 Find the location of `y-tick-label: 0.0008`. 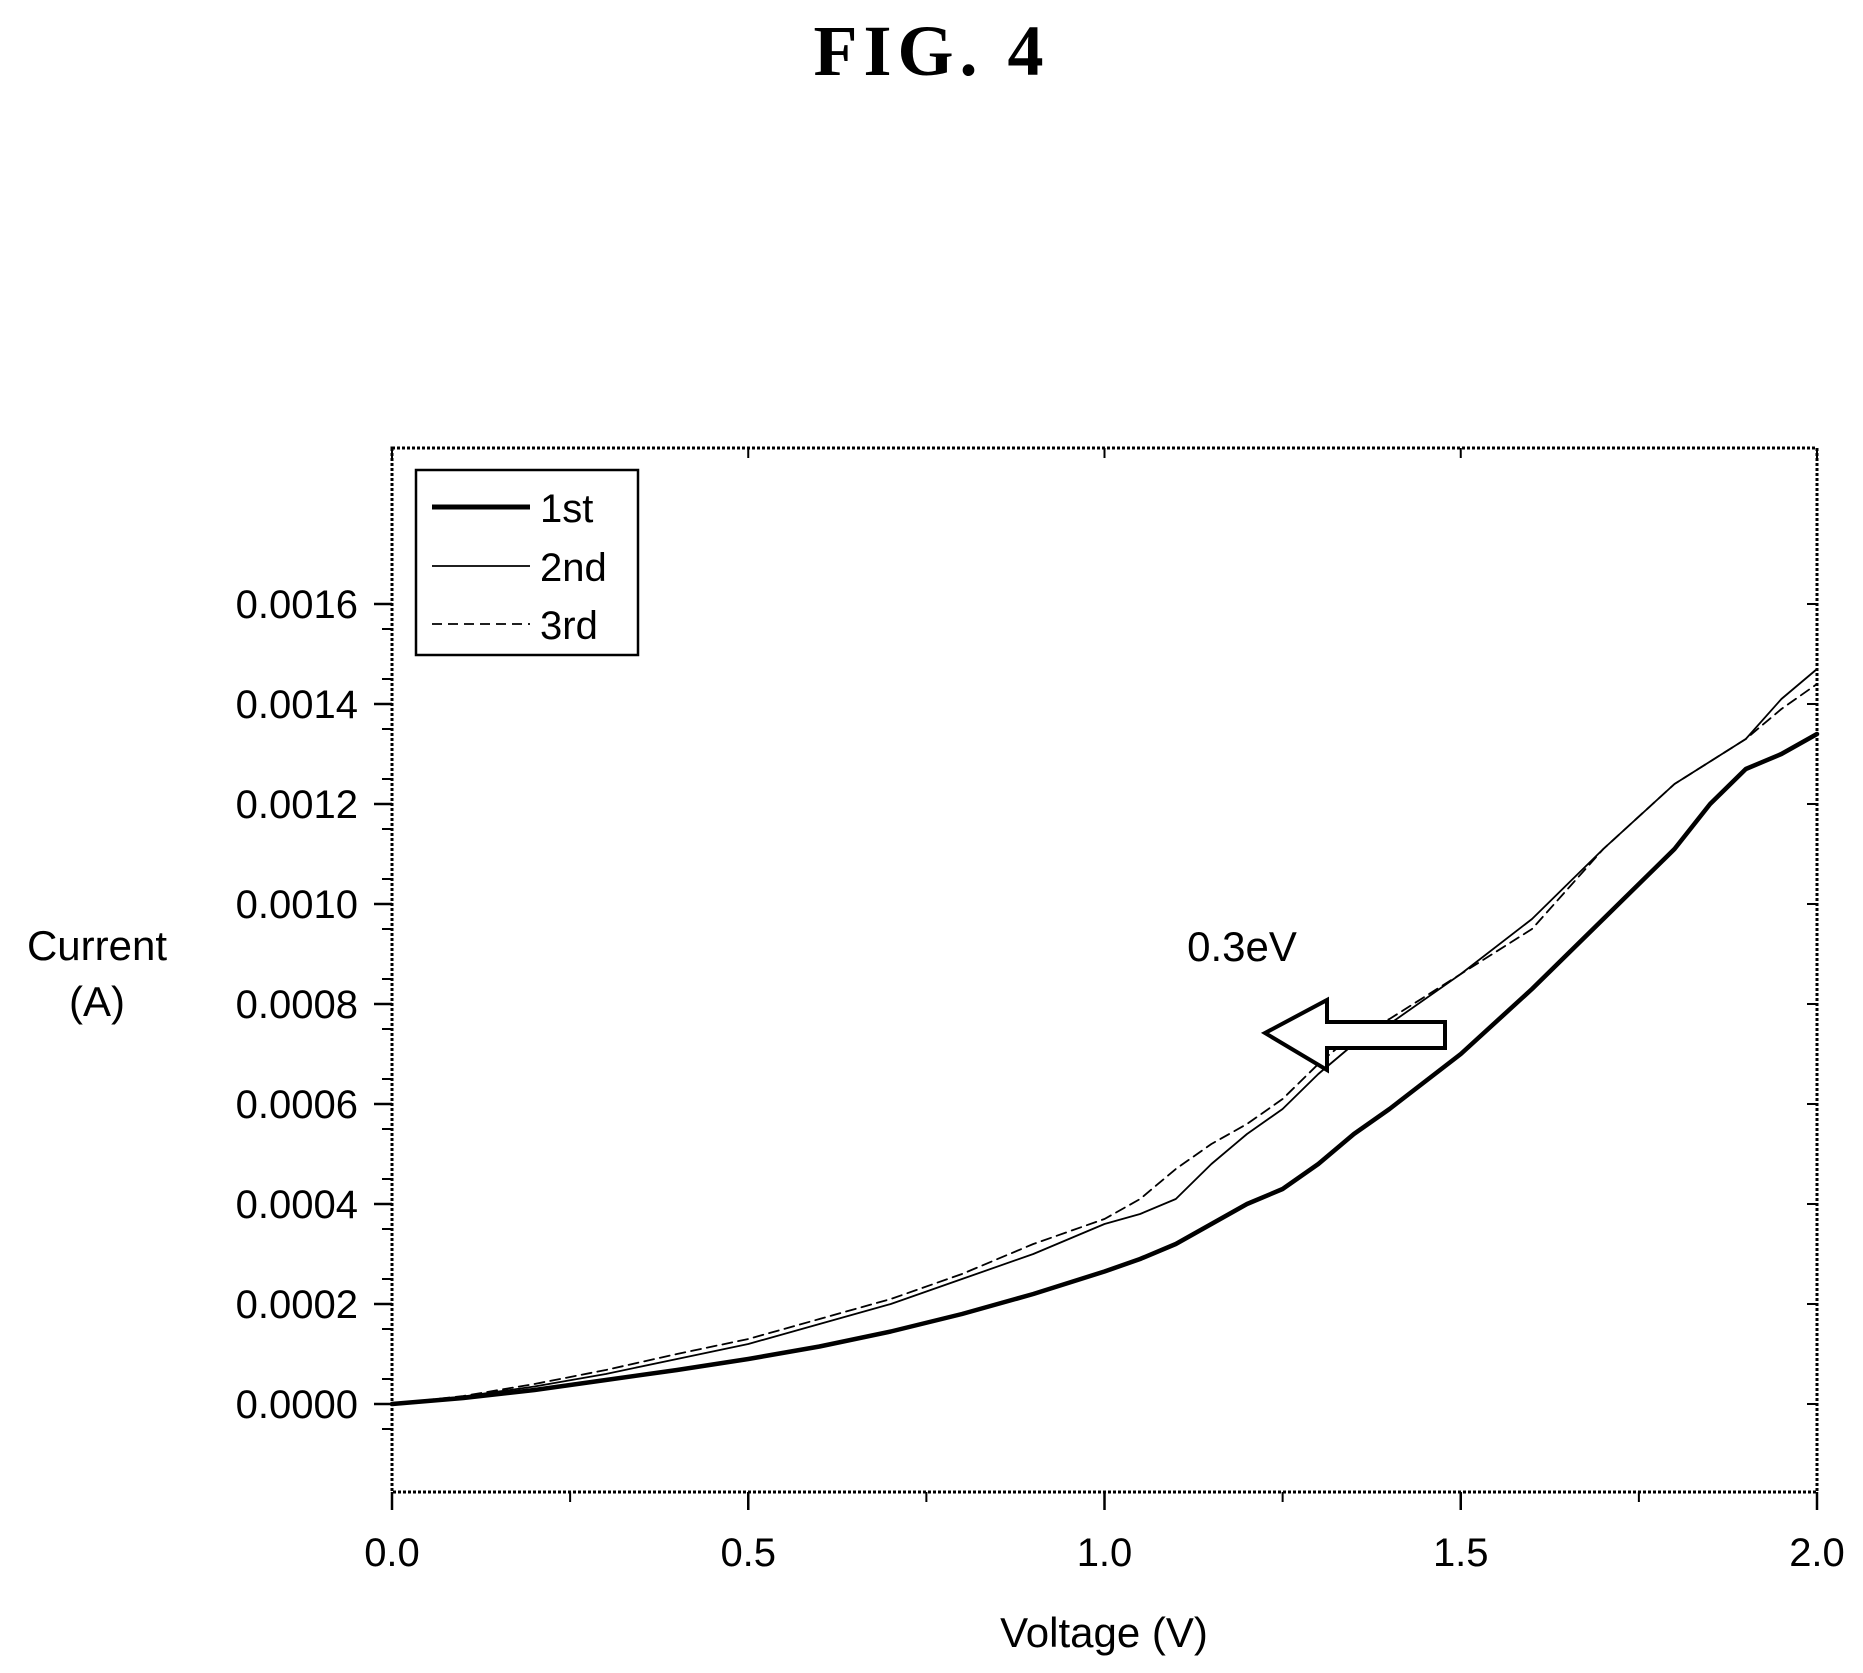

y-tick-label: 0.0008 is located at coordinates (297, 1005).